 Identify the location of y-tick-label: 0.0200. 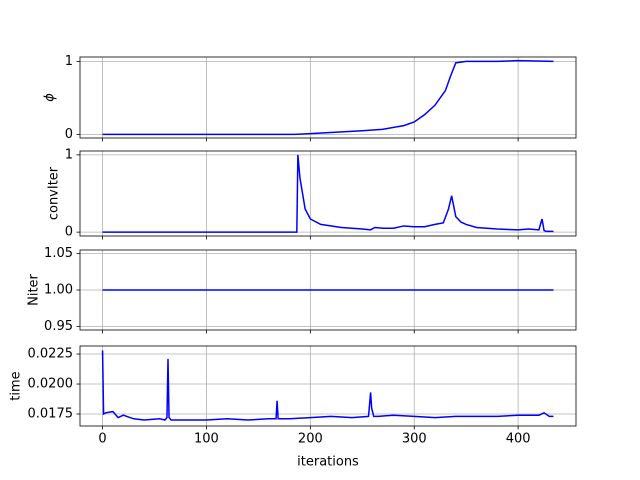
(51, 384).